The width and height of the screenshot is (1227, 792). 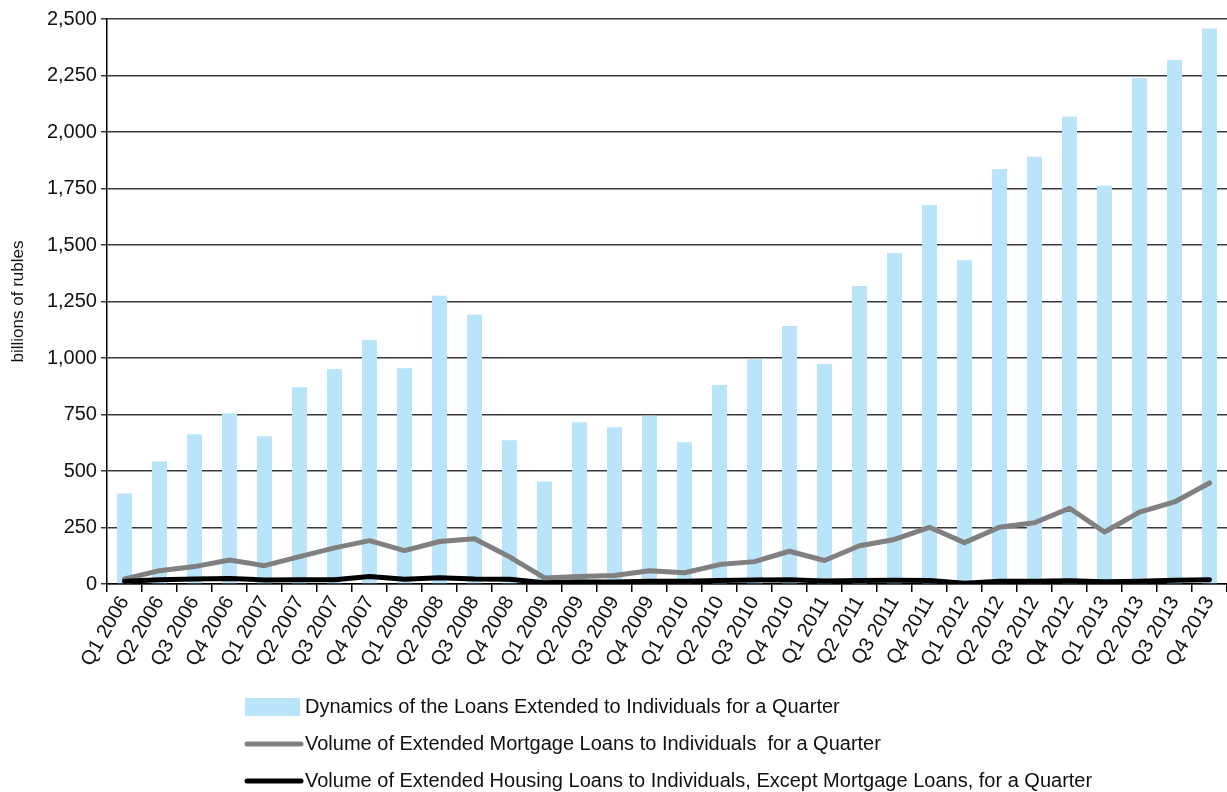 I want to click on y-axis-title: billions of rubles, so click(x=17, y=301).